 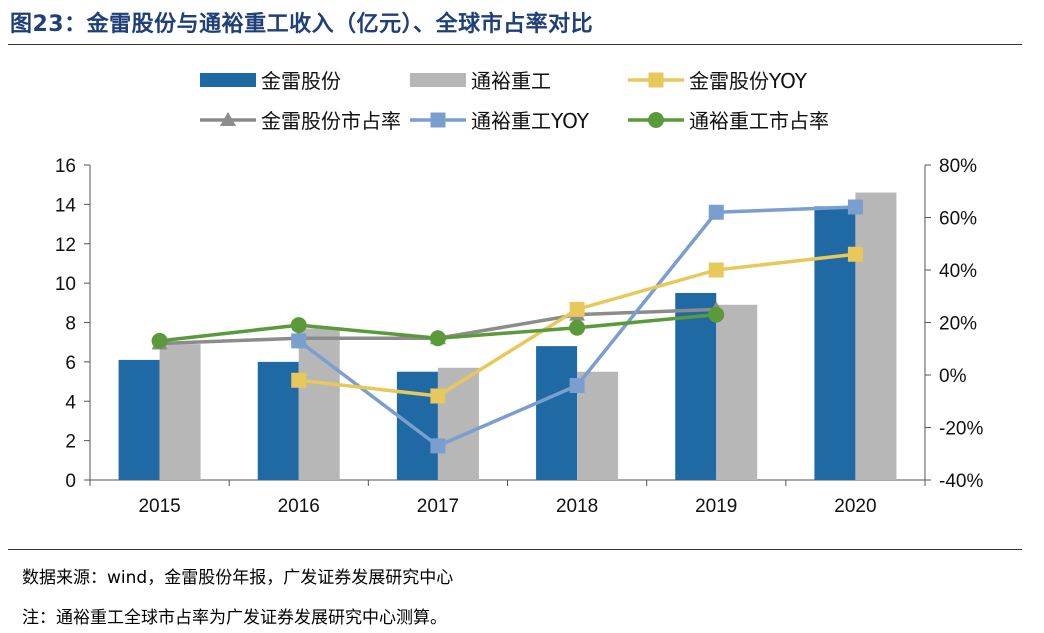 What do you see at coordinates (953, 376) in the screenshot?
I see `right-tick-label: 0%` at bounding box center [953, 376].